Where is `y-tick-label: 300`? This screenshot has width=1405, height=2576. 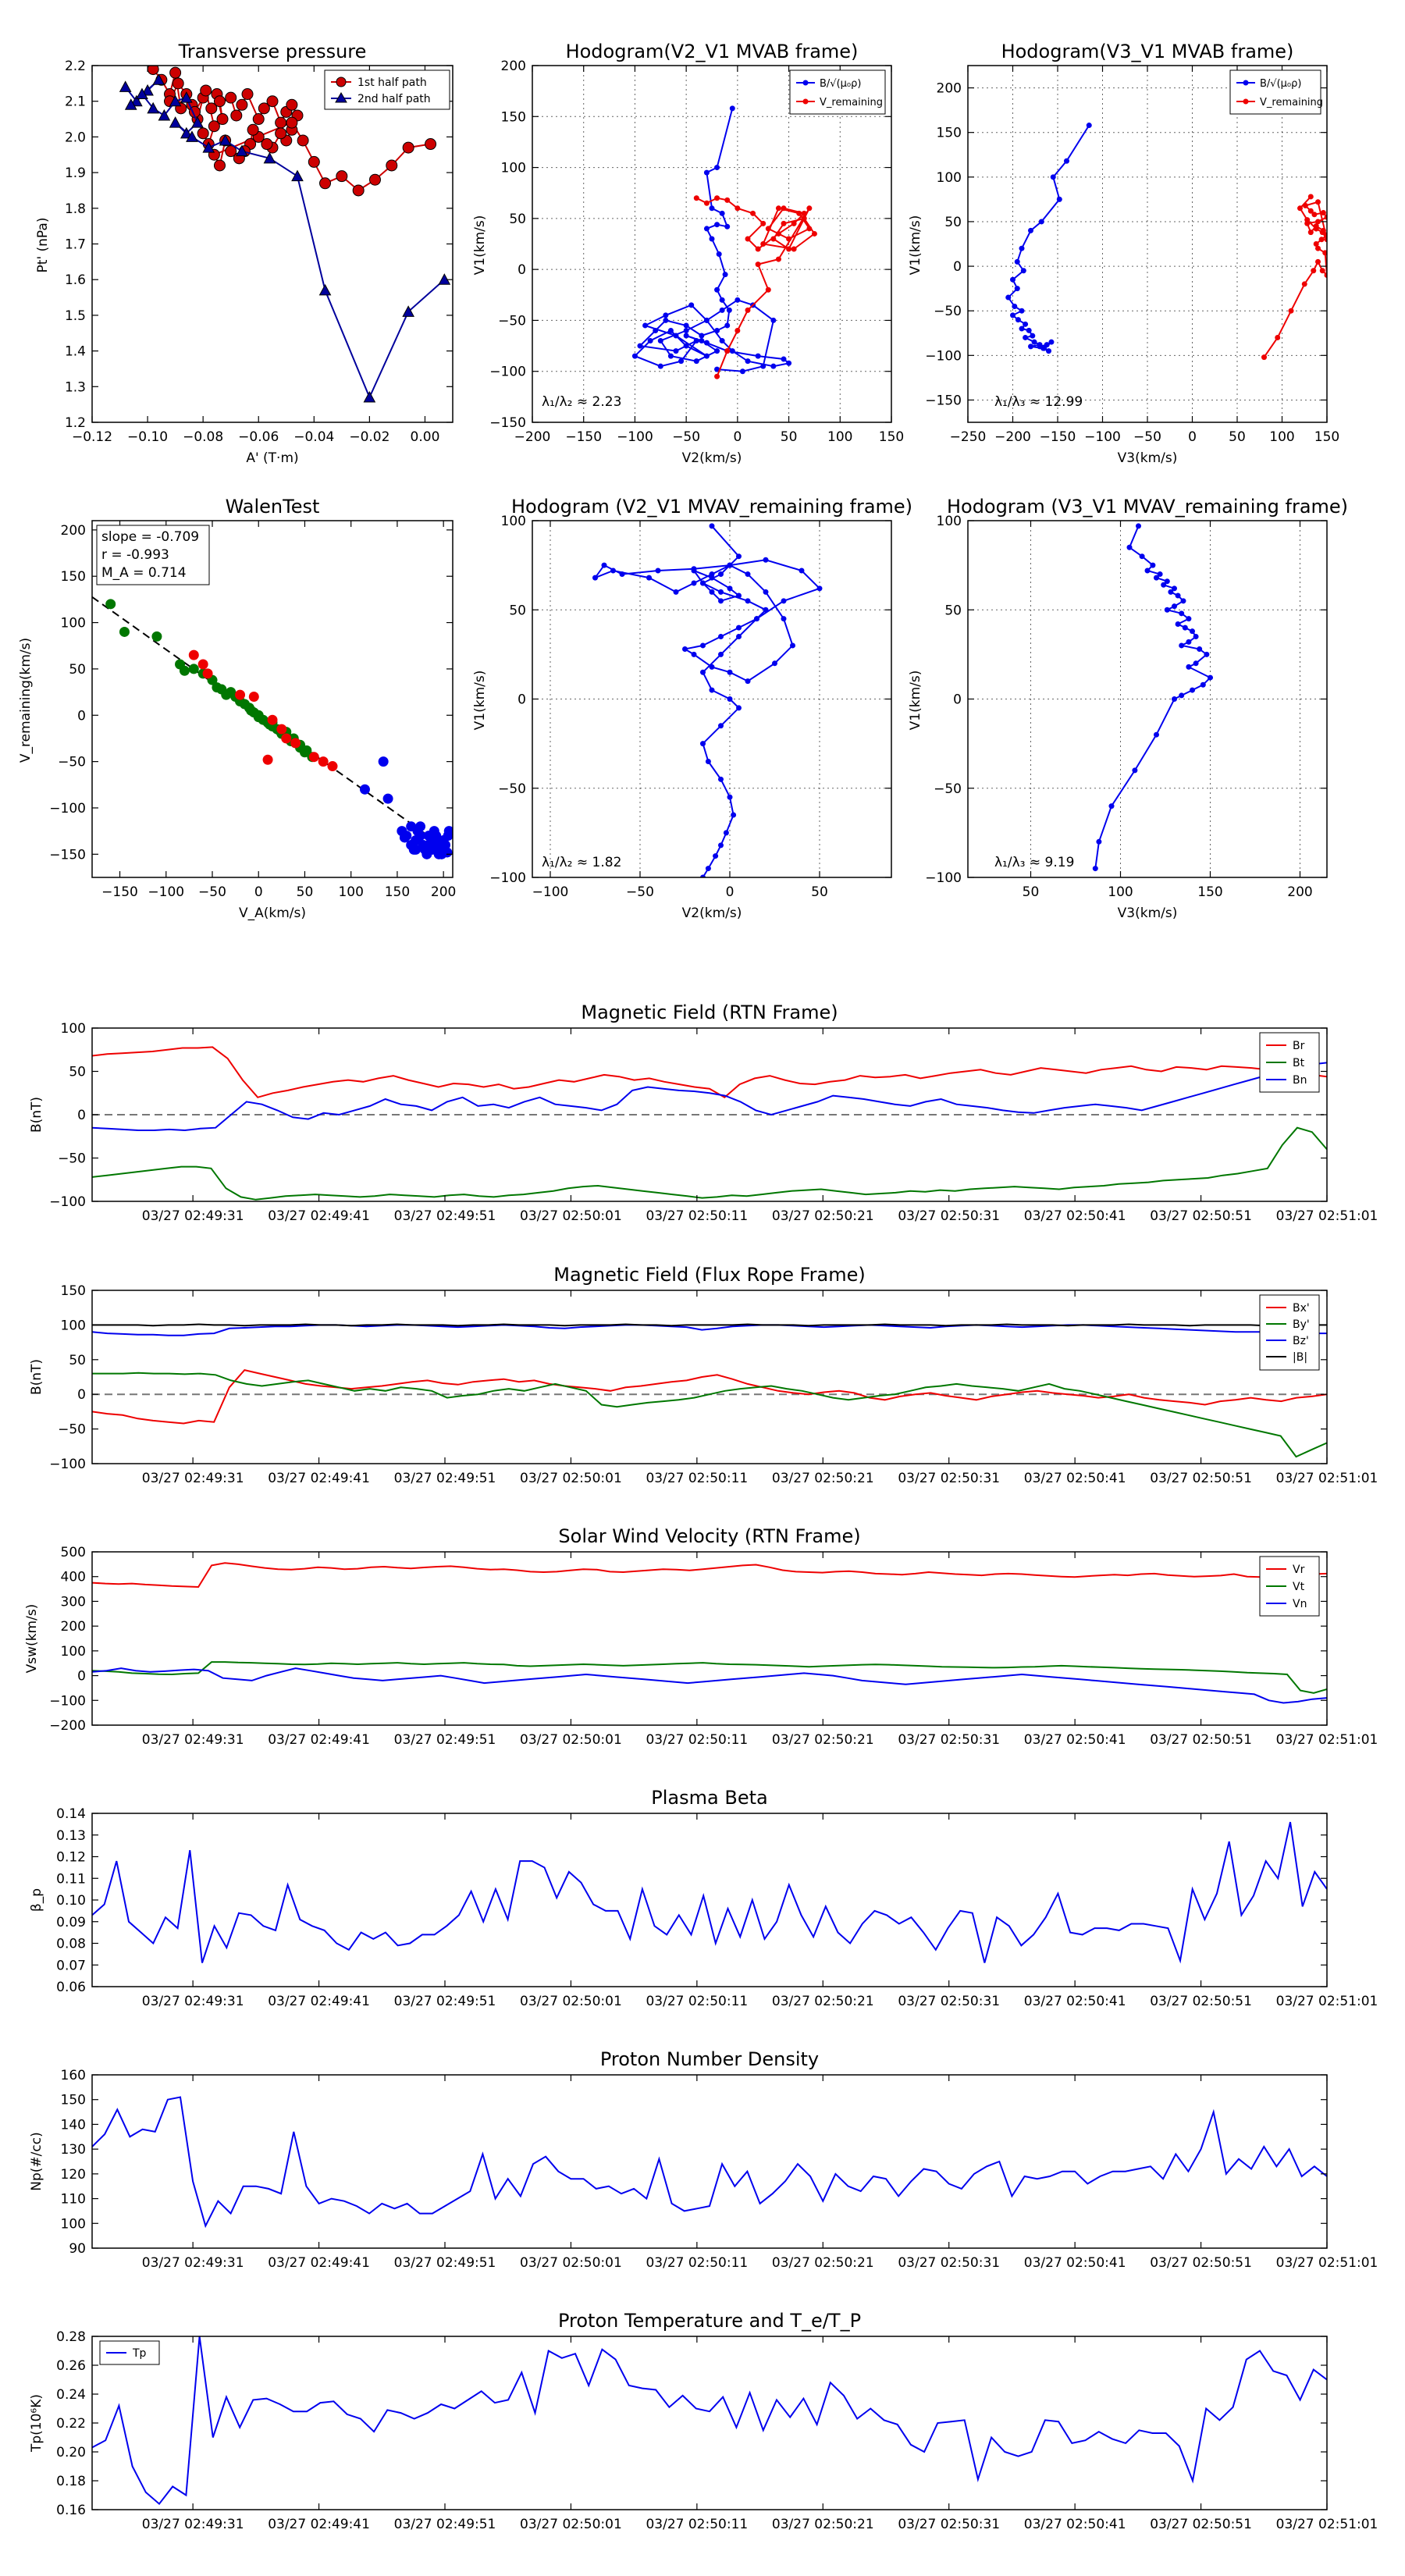
y-tick-label: 300 is located at coordinates (73, 1602).